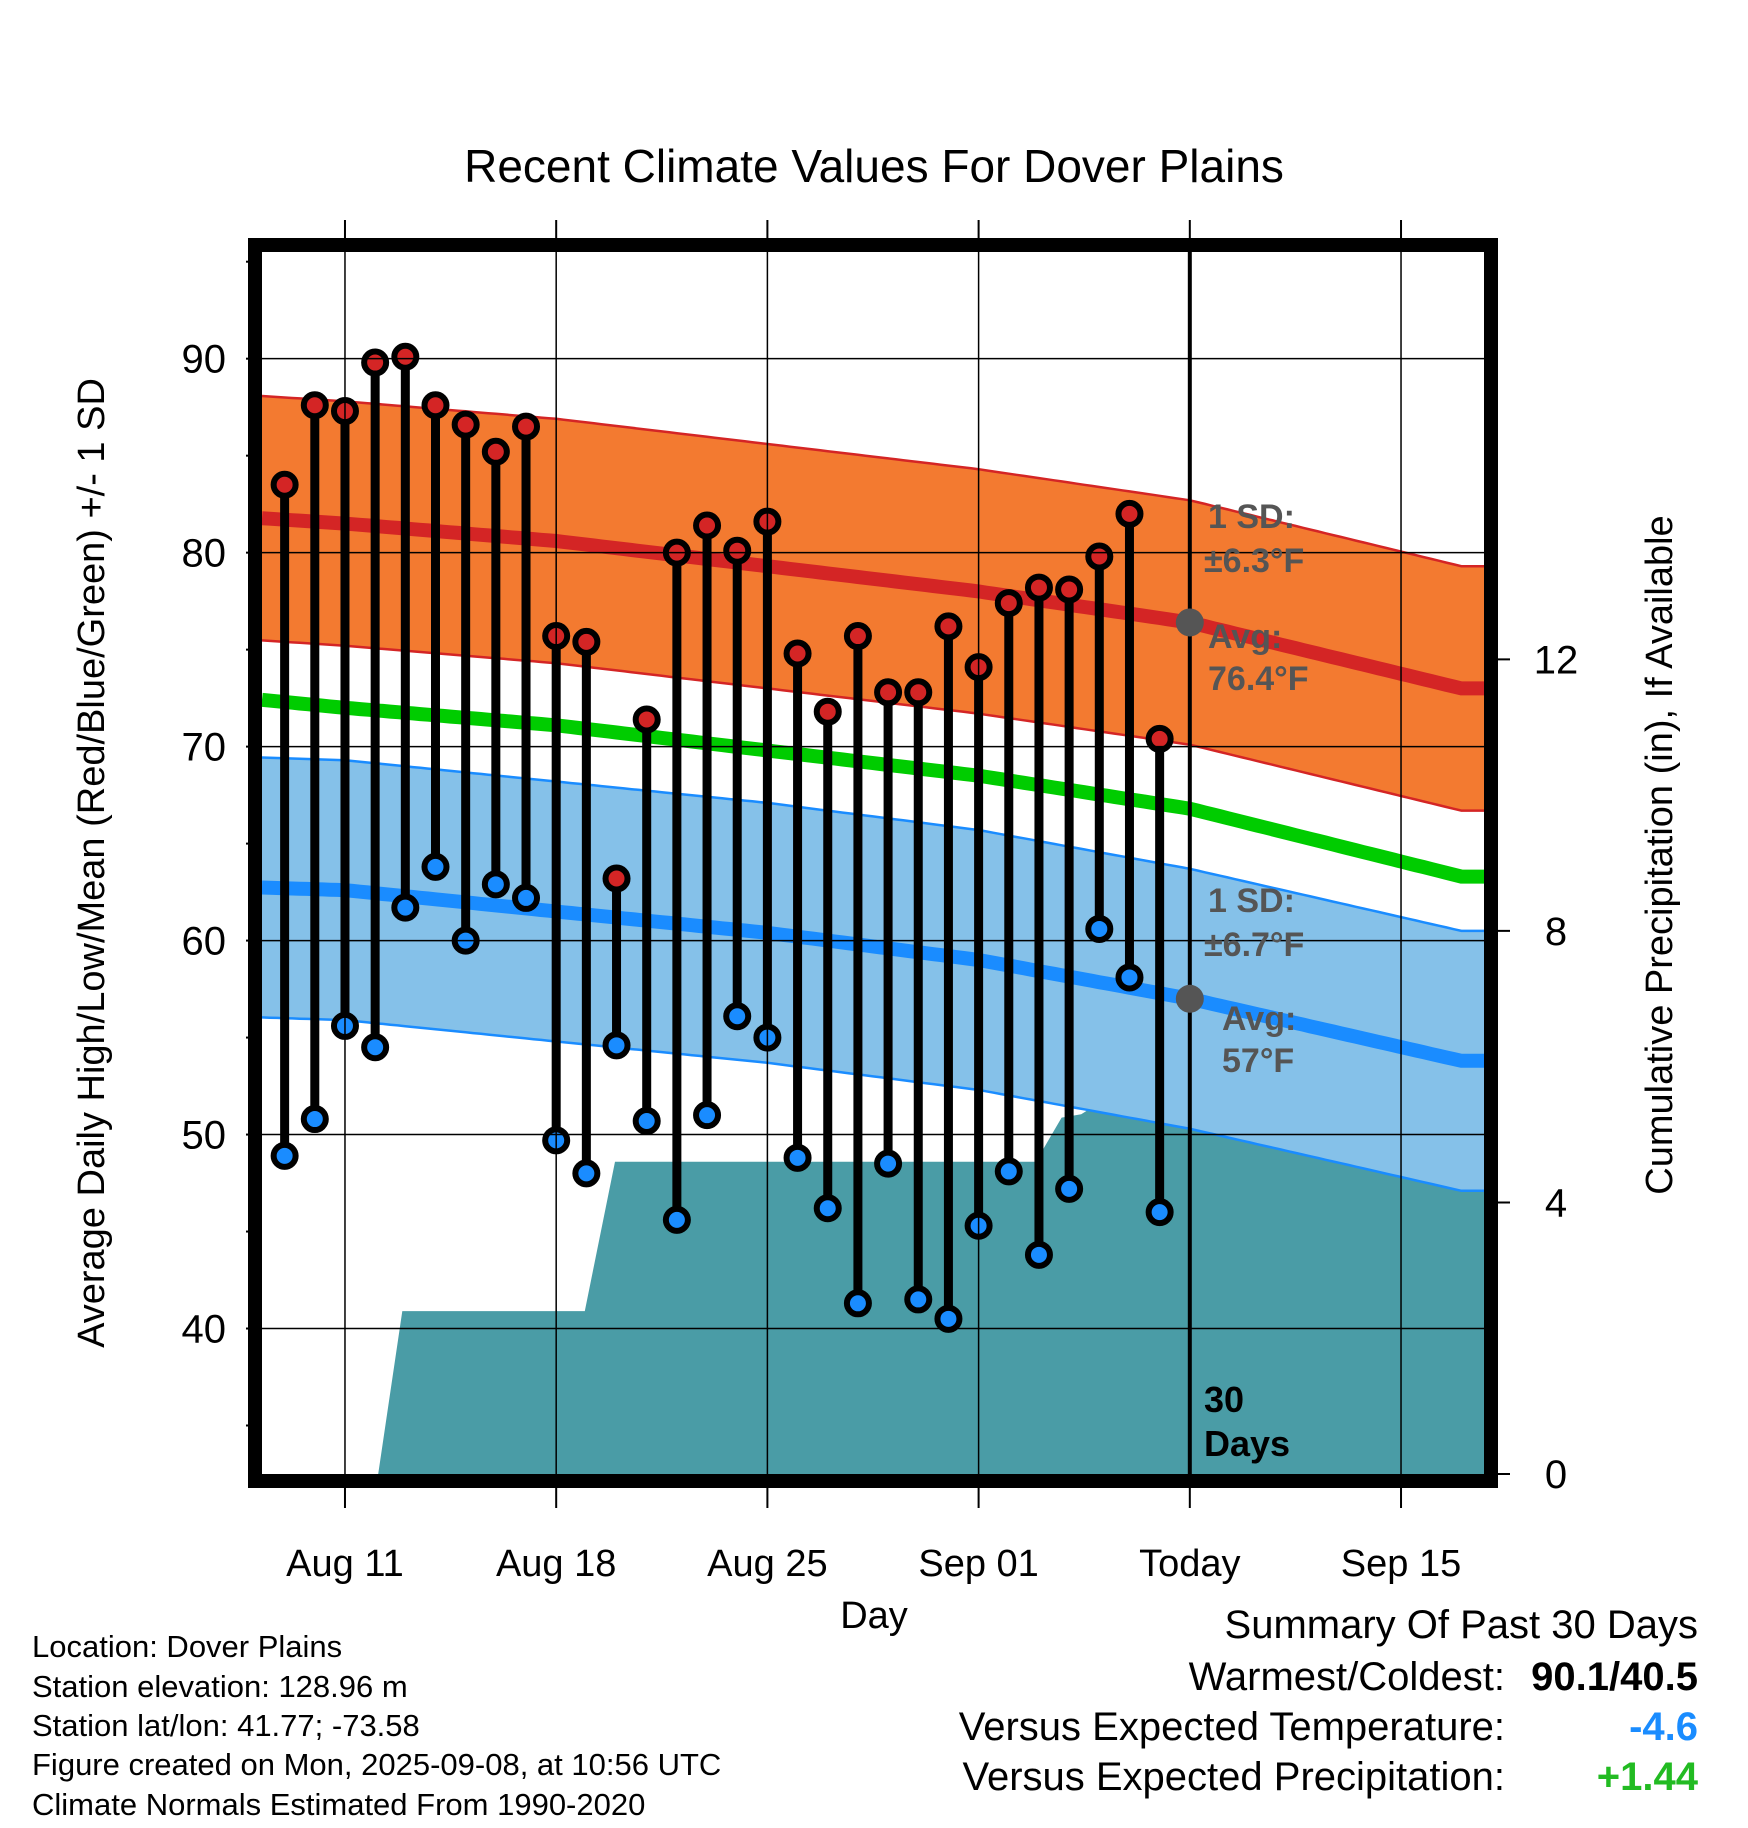 This screenshot has width=1748, height=1828. What do you see at coordinates (1231, 1727) in the screenshot?
I see `summary-temp-label: Versus Expected Temperature:` at bounding box center [1231, 1727].